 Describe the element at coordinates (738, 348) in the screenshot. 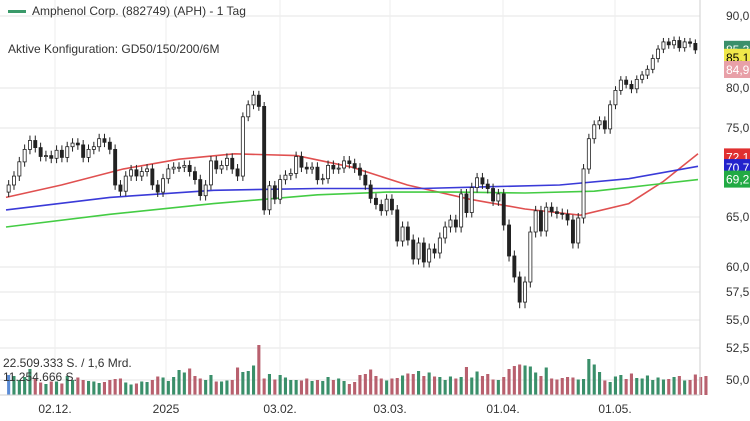

I see `y-tick-label: 52,5` at that location.